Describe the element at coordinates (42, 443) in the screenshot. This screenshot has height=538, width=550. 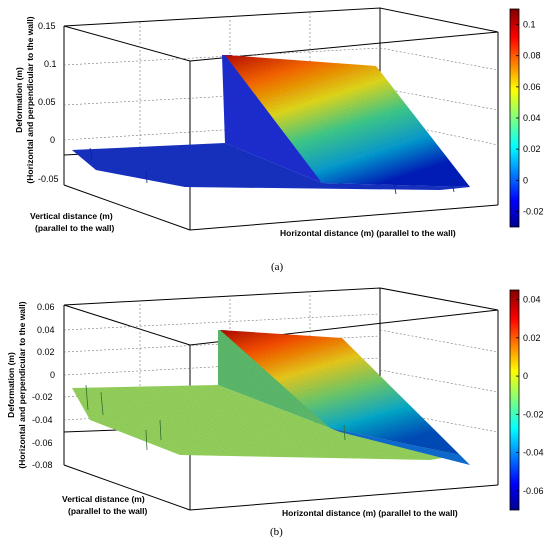
I see `panel-b-zt-1: -0.06` at that location.